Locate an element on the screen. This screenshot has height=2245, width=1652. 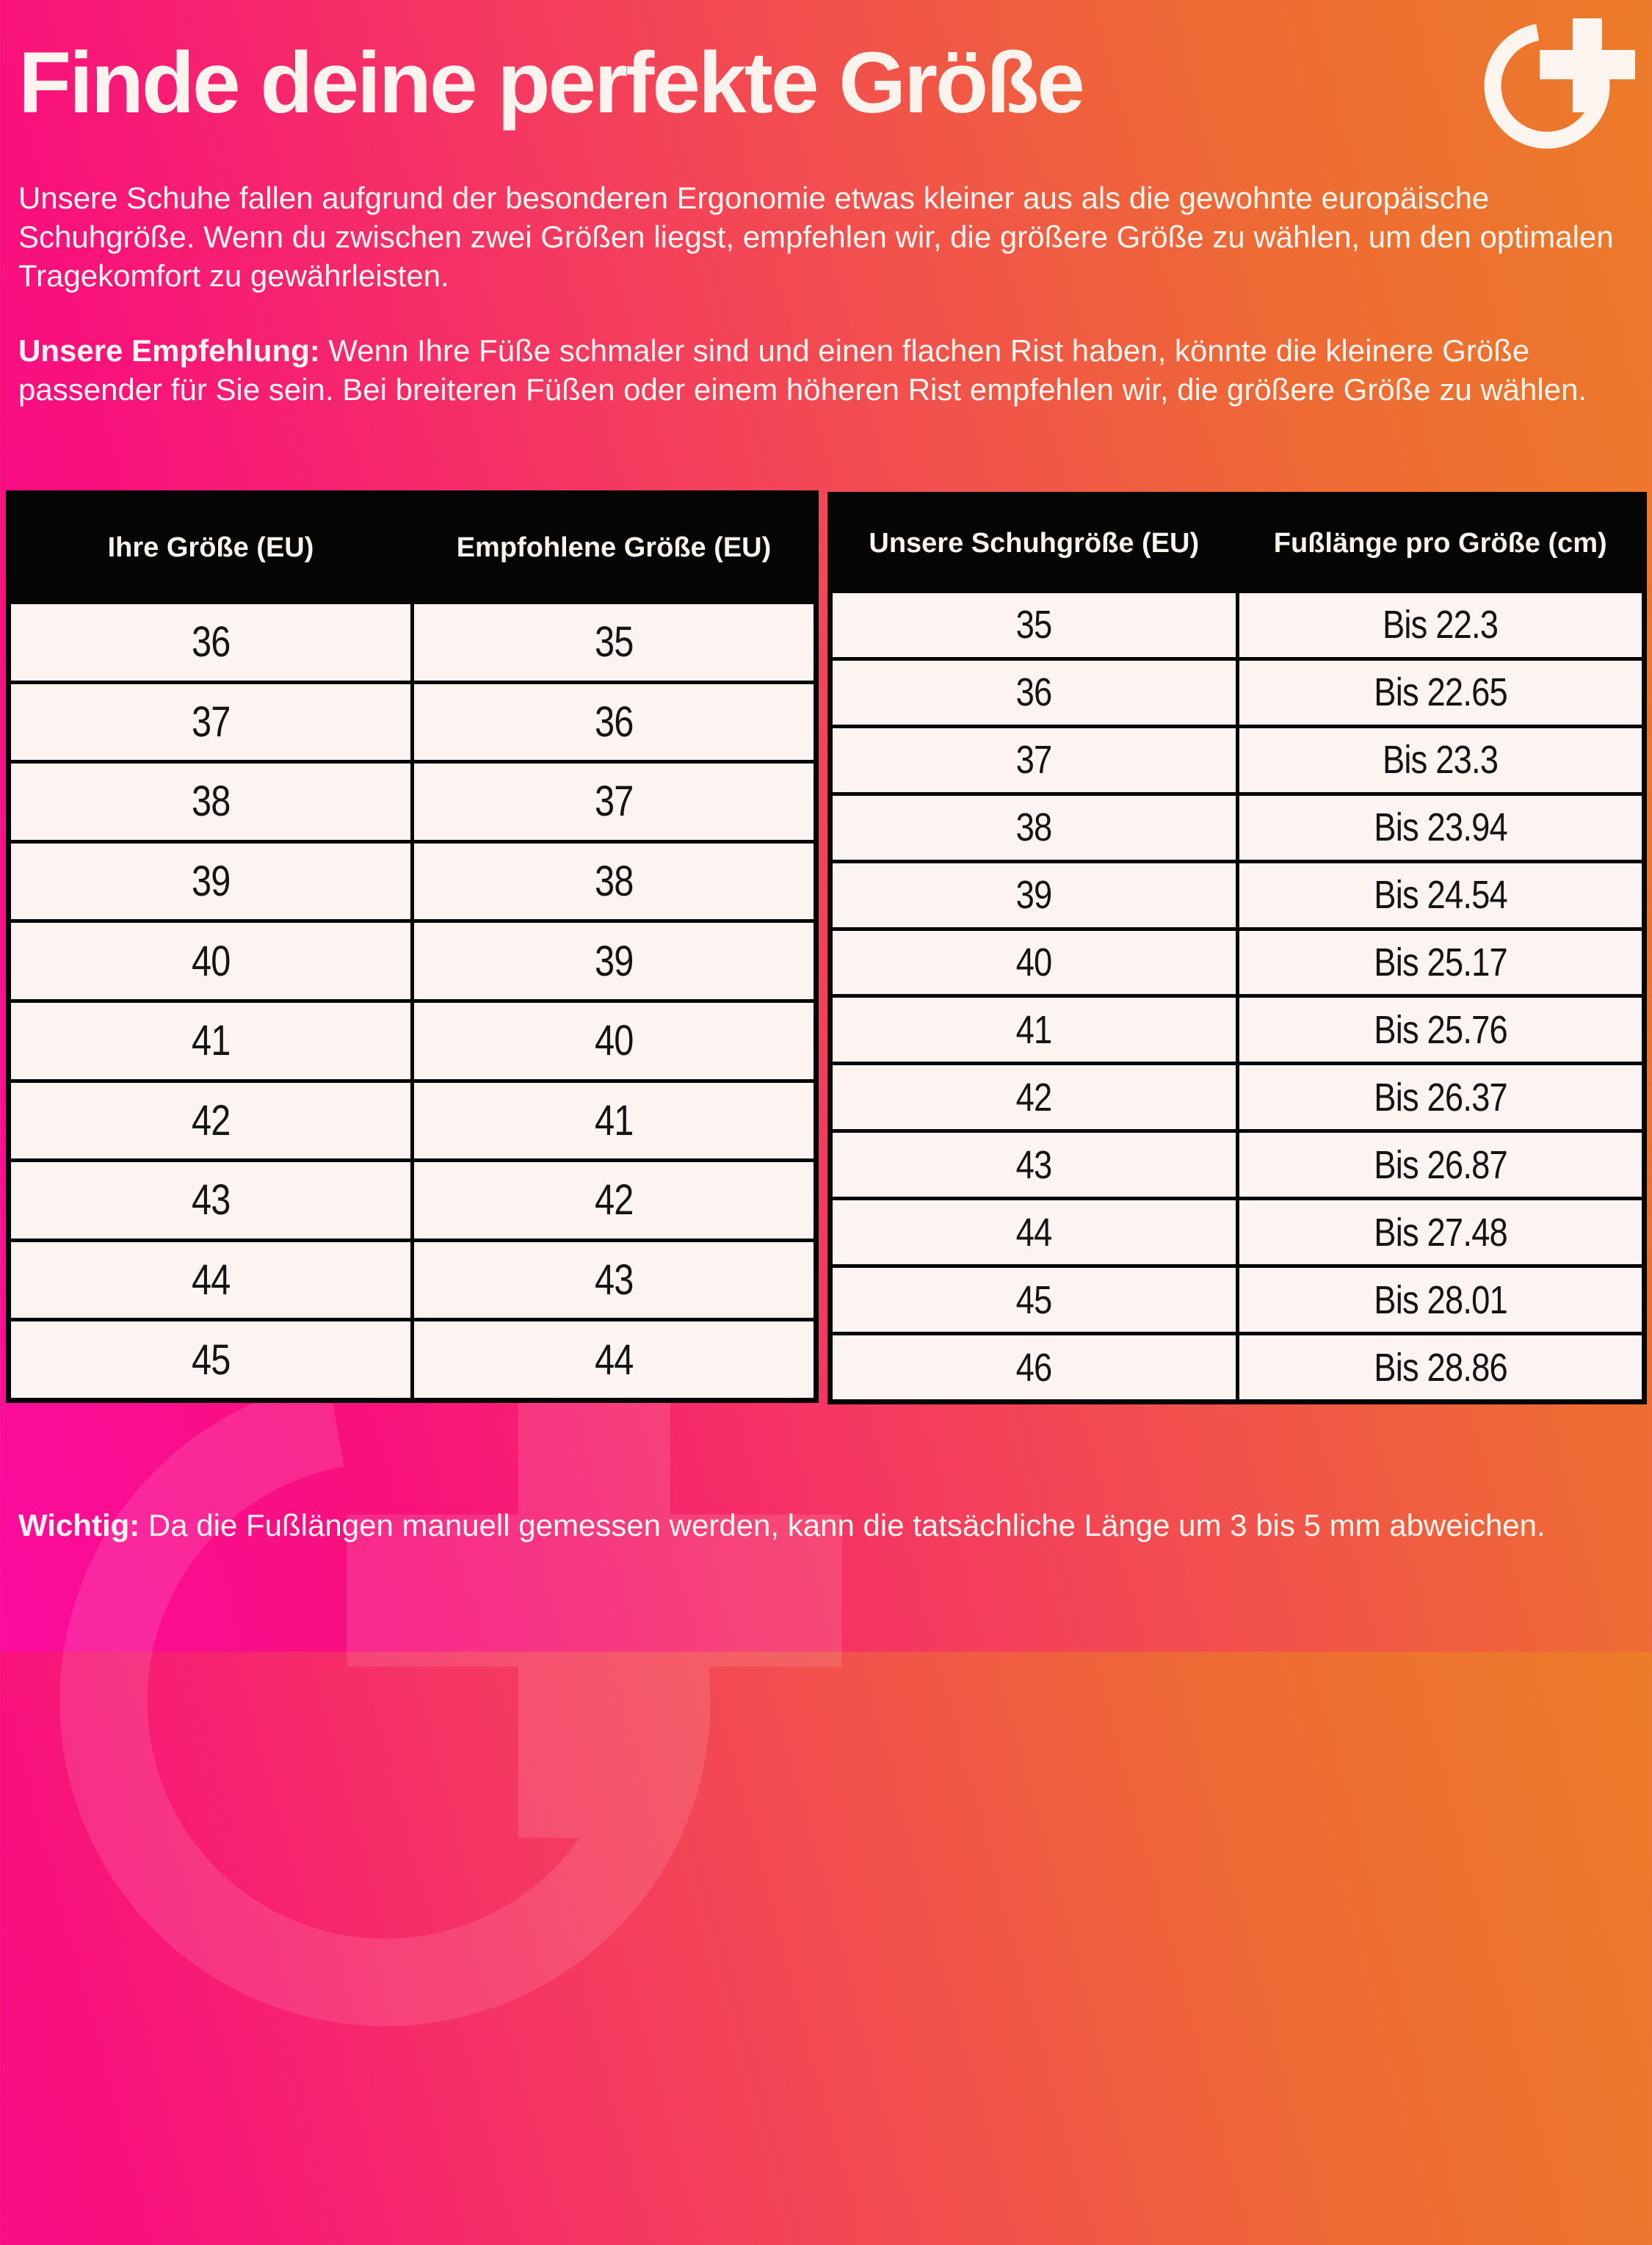
cell-value: Bis 25.17 is located at coordinates (1440, 962).